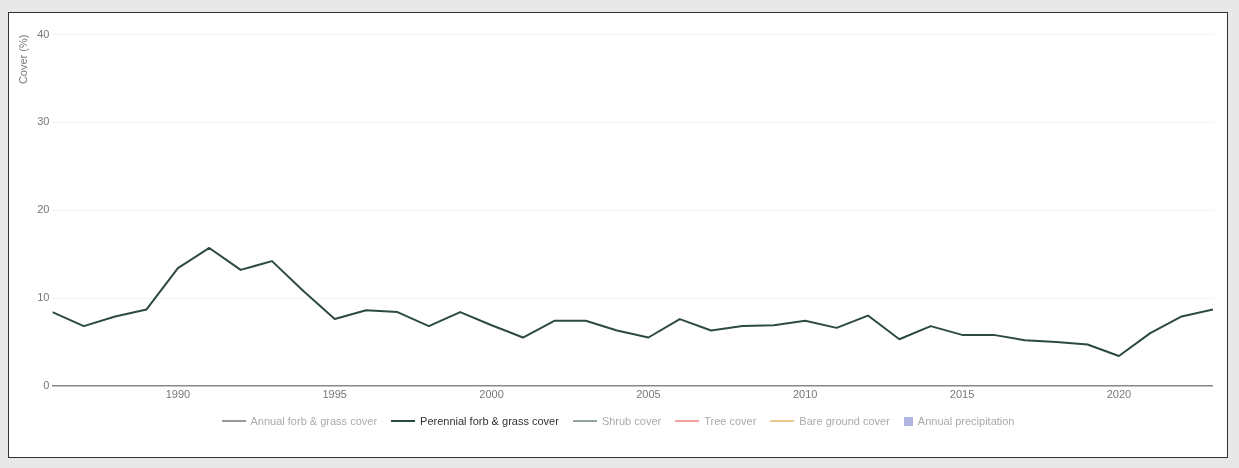 Image resolution: width=1239 pixels, height=468 pixels. Describe the element at coordinates (489, 421) in the screenshot. I see `legend-label: Perennial forb & grass cover` at that location.